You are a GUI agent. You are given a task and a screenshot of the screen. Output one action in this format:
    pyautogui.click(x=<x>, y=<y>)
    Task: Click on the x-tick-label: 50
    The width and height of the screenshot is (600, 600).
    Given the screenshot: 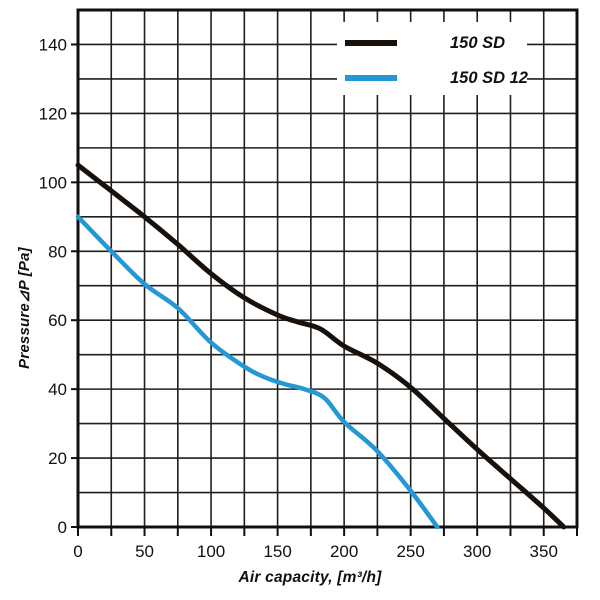 What is the action you would take?
    pyautogui.click(x=144, y=551)
    